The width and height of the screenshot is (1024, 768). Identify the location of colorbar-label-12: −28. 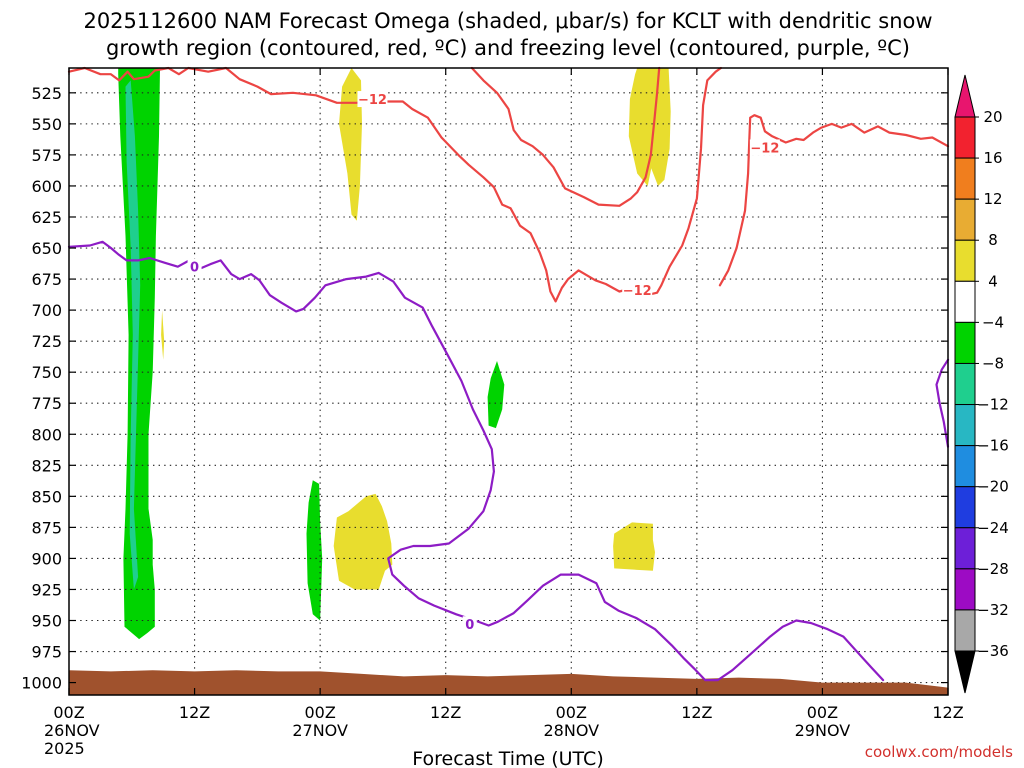
(993, 569).